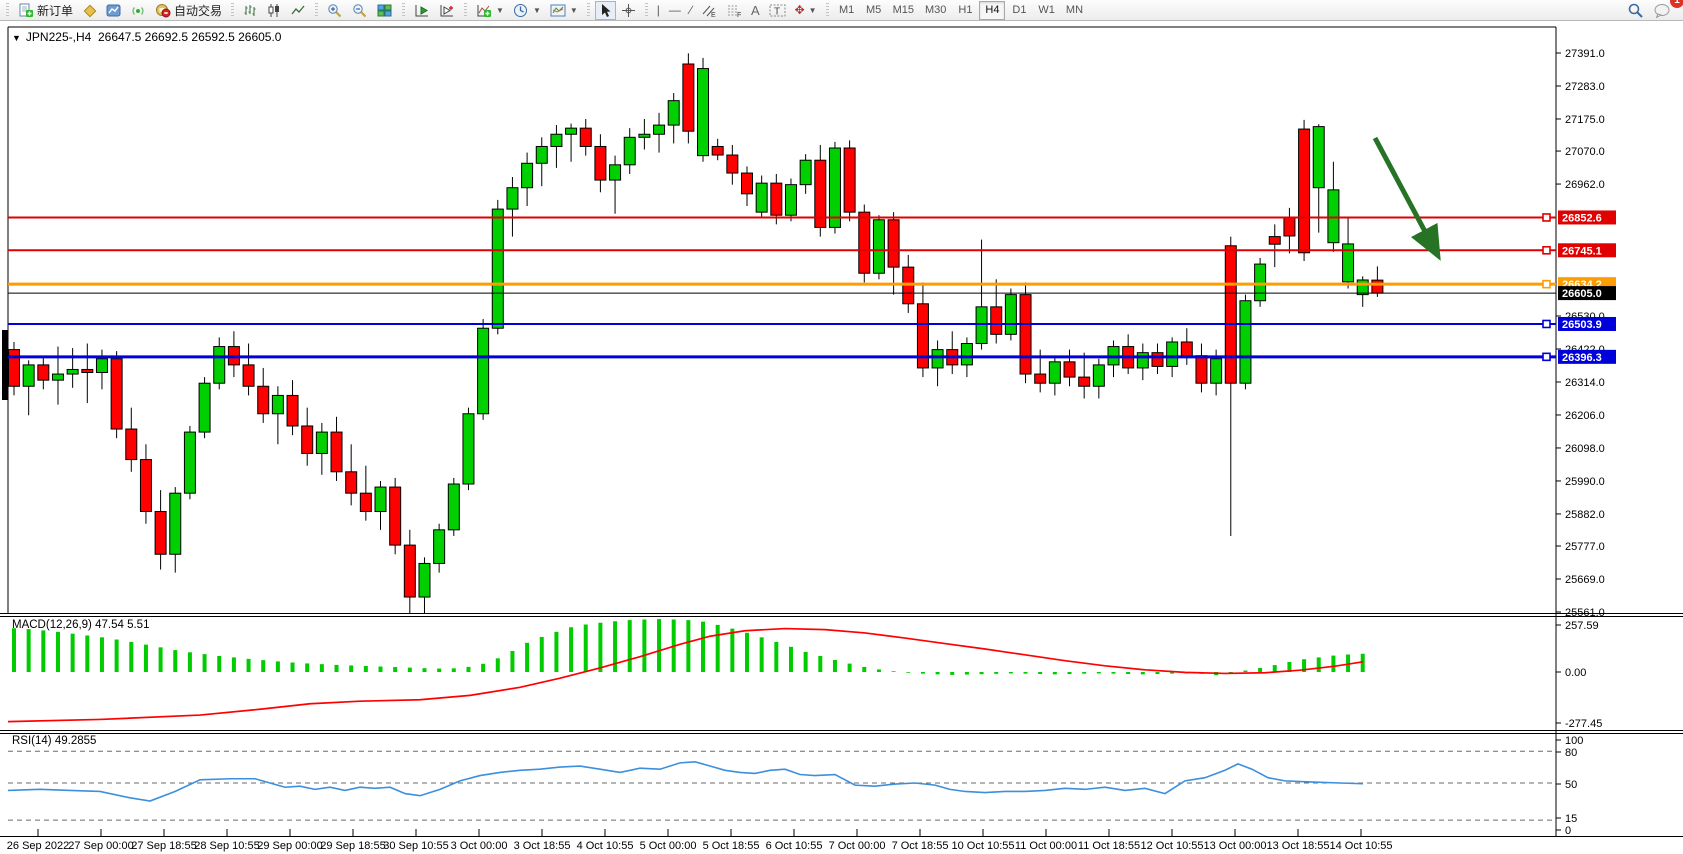 This screenshot has height=854, width=1683. I want to click on timeframe-d1-button: D1, so click(1019, 10).